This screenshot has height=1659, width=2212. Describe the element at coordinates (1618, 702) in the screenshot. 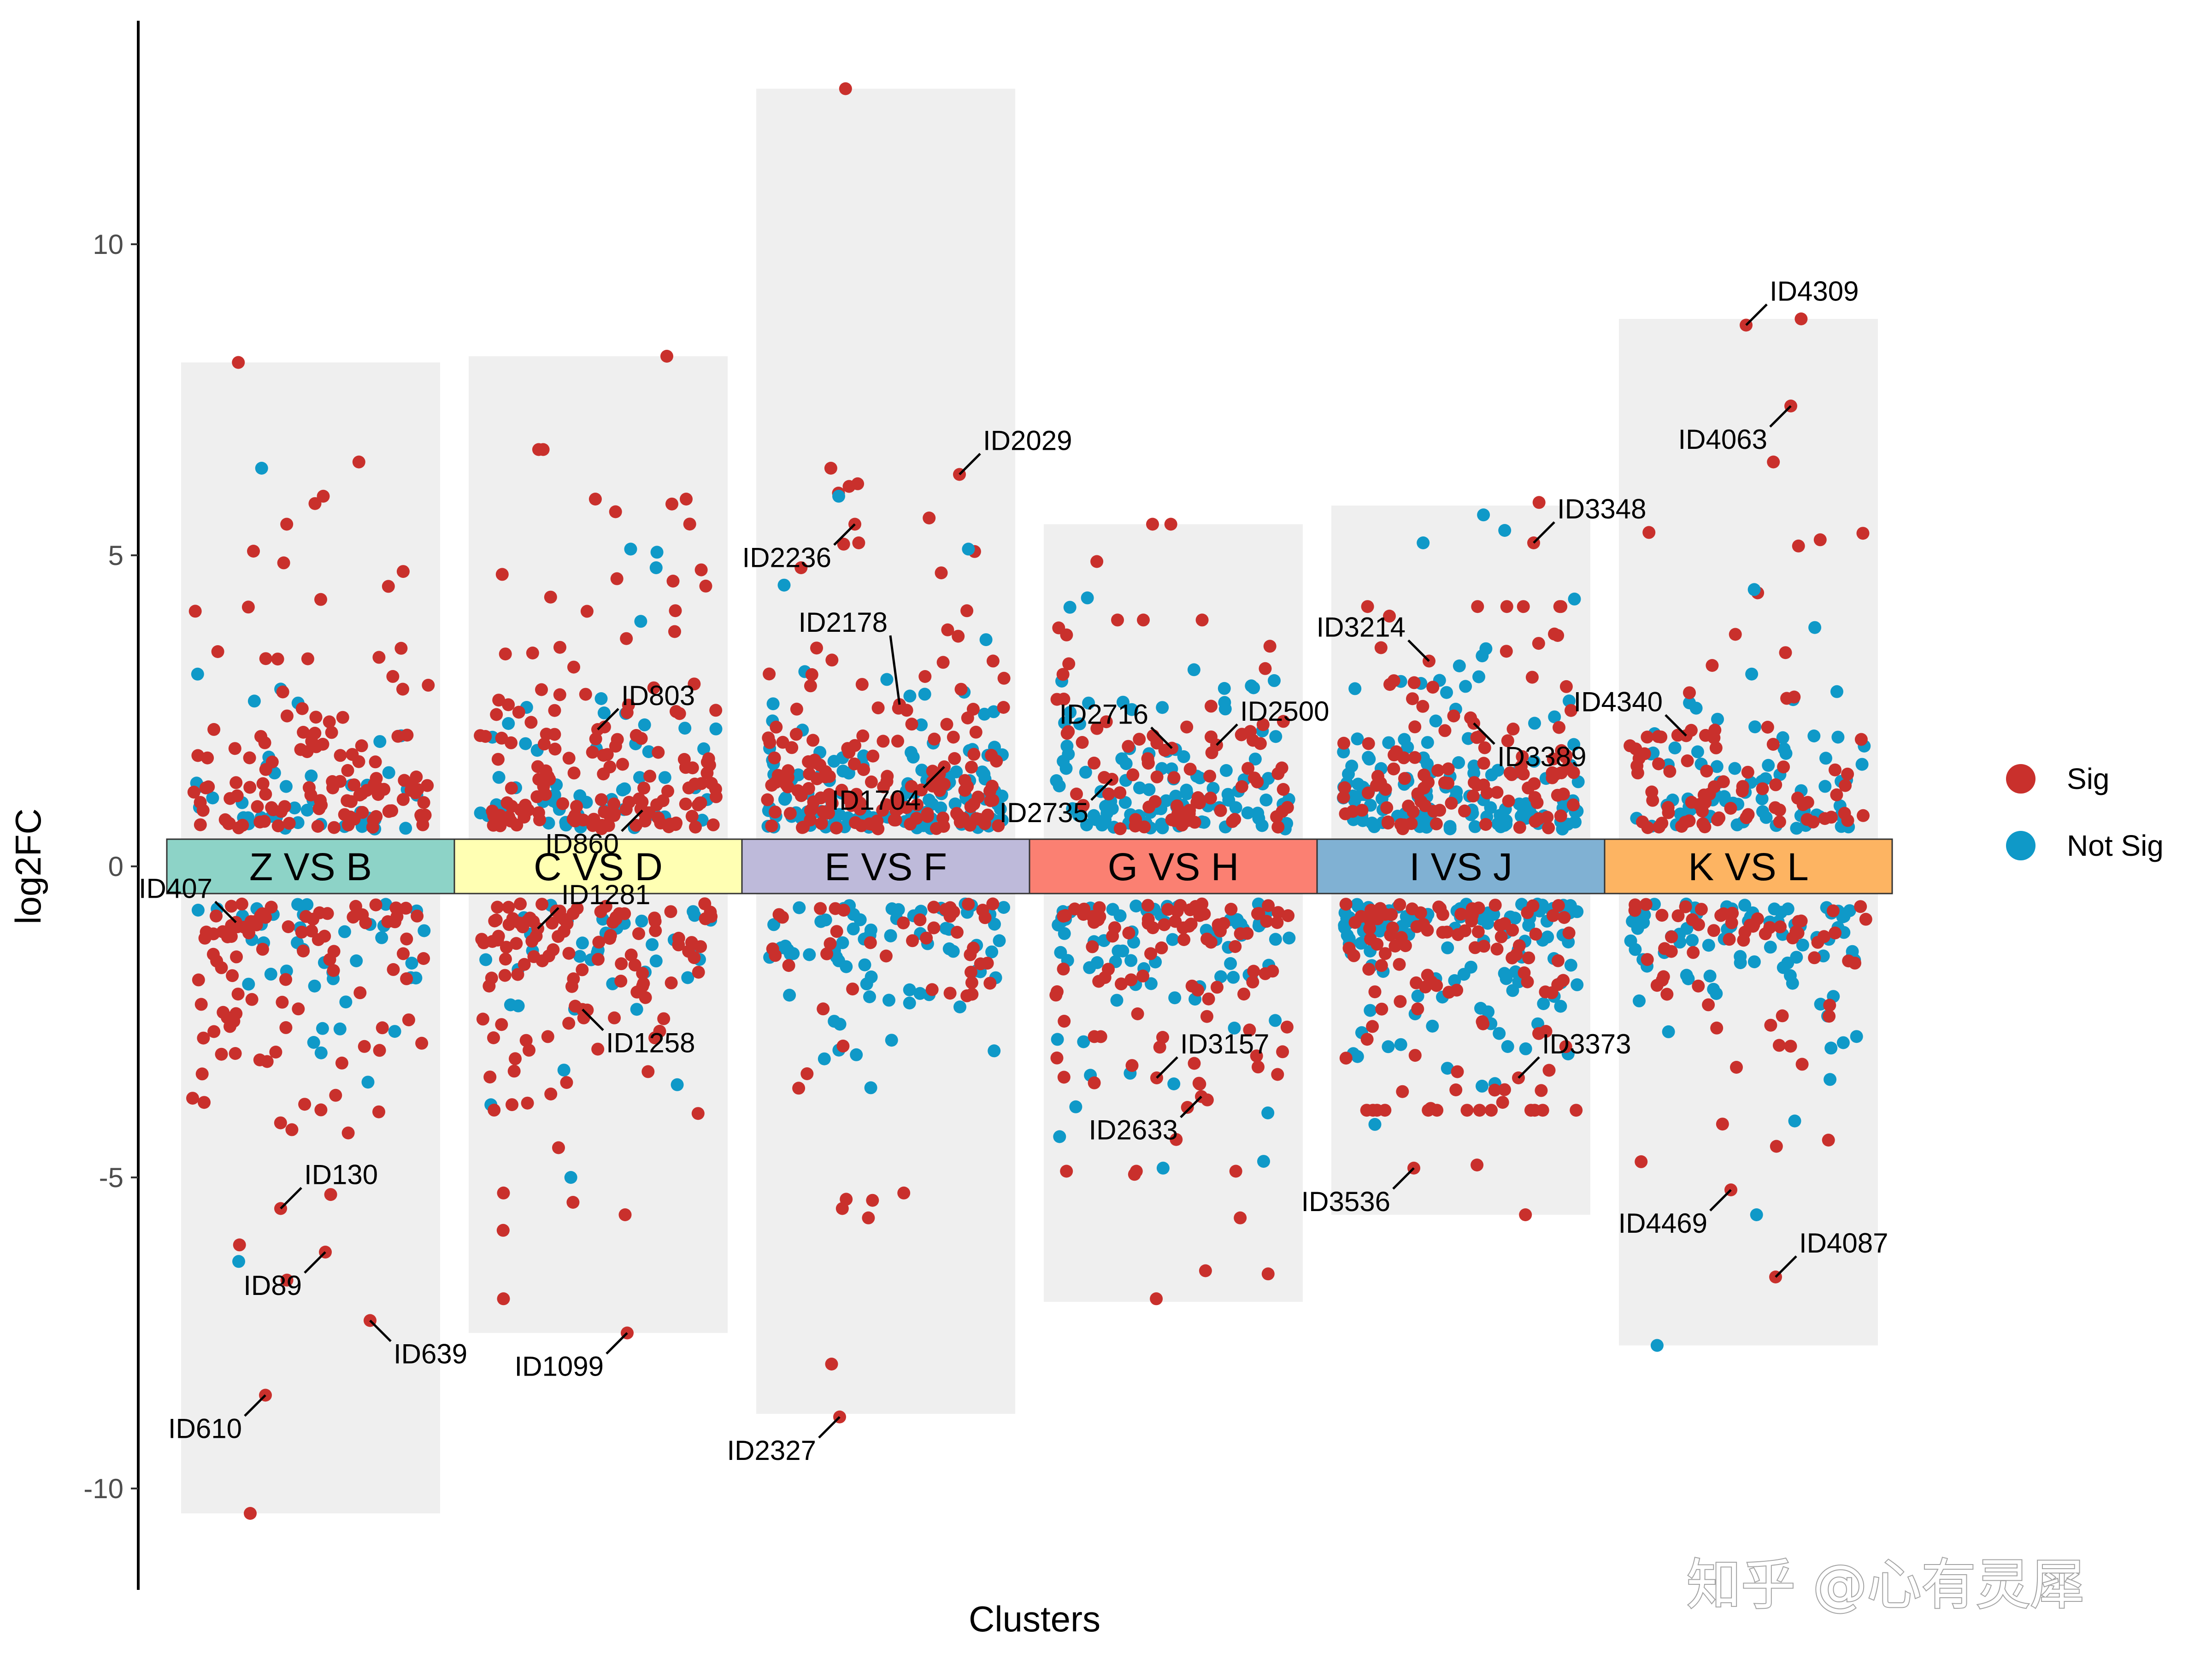

I see `gene-label: ID4340` at that location.